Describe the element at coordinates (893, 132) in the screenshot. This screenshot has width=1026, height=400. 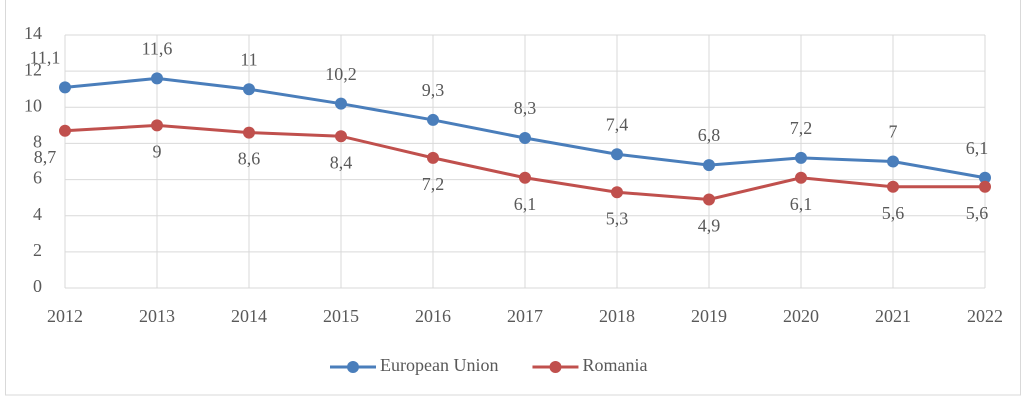
I see `data-label: 7` at that location.